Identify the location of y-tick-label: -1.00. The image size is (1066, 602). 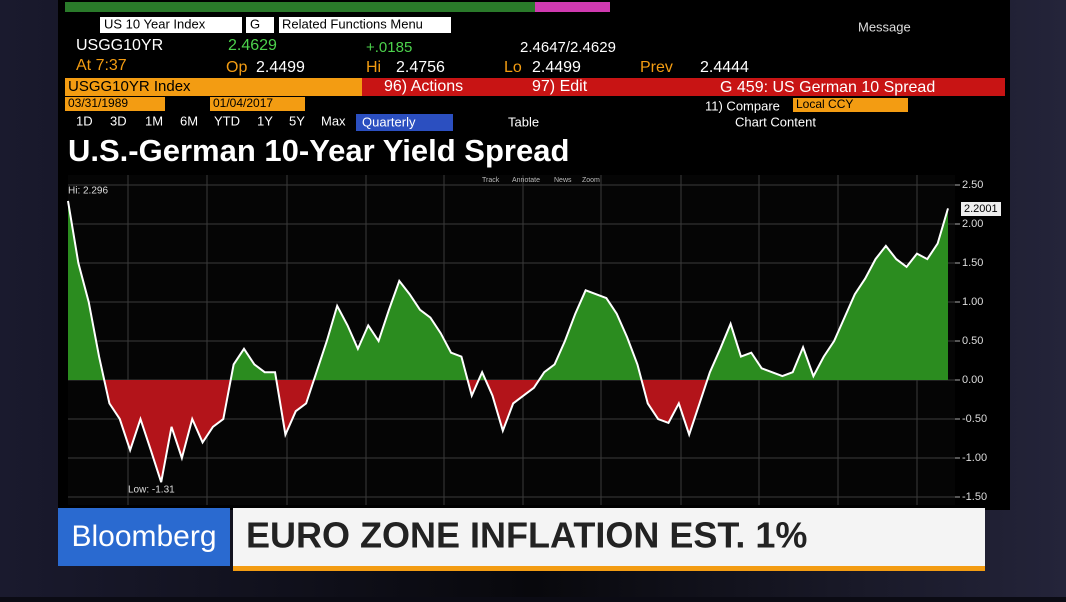
(974, 458).